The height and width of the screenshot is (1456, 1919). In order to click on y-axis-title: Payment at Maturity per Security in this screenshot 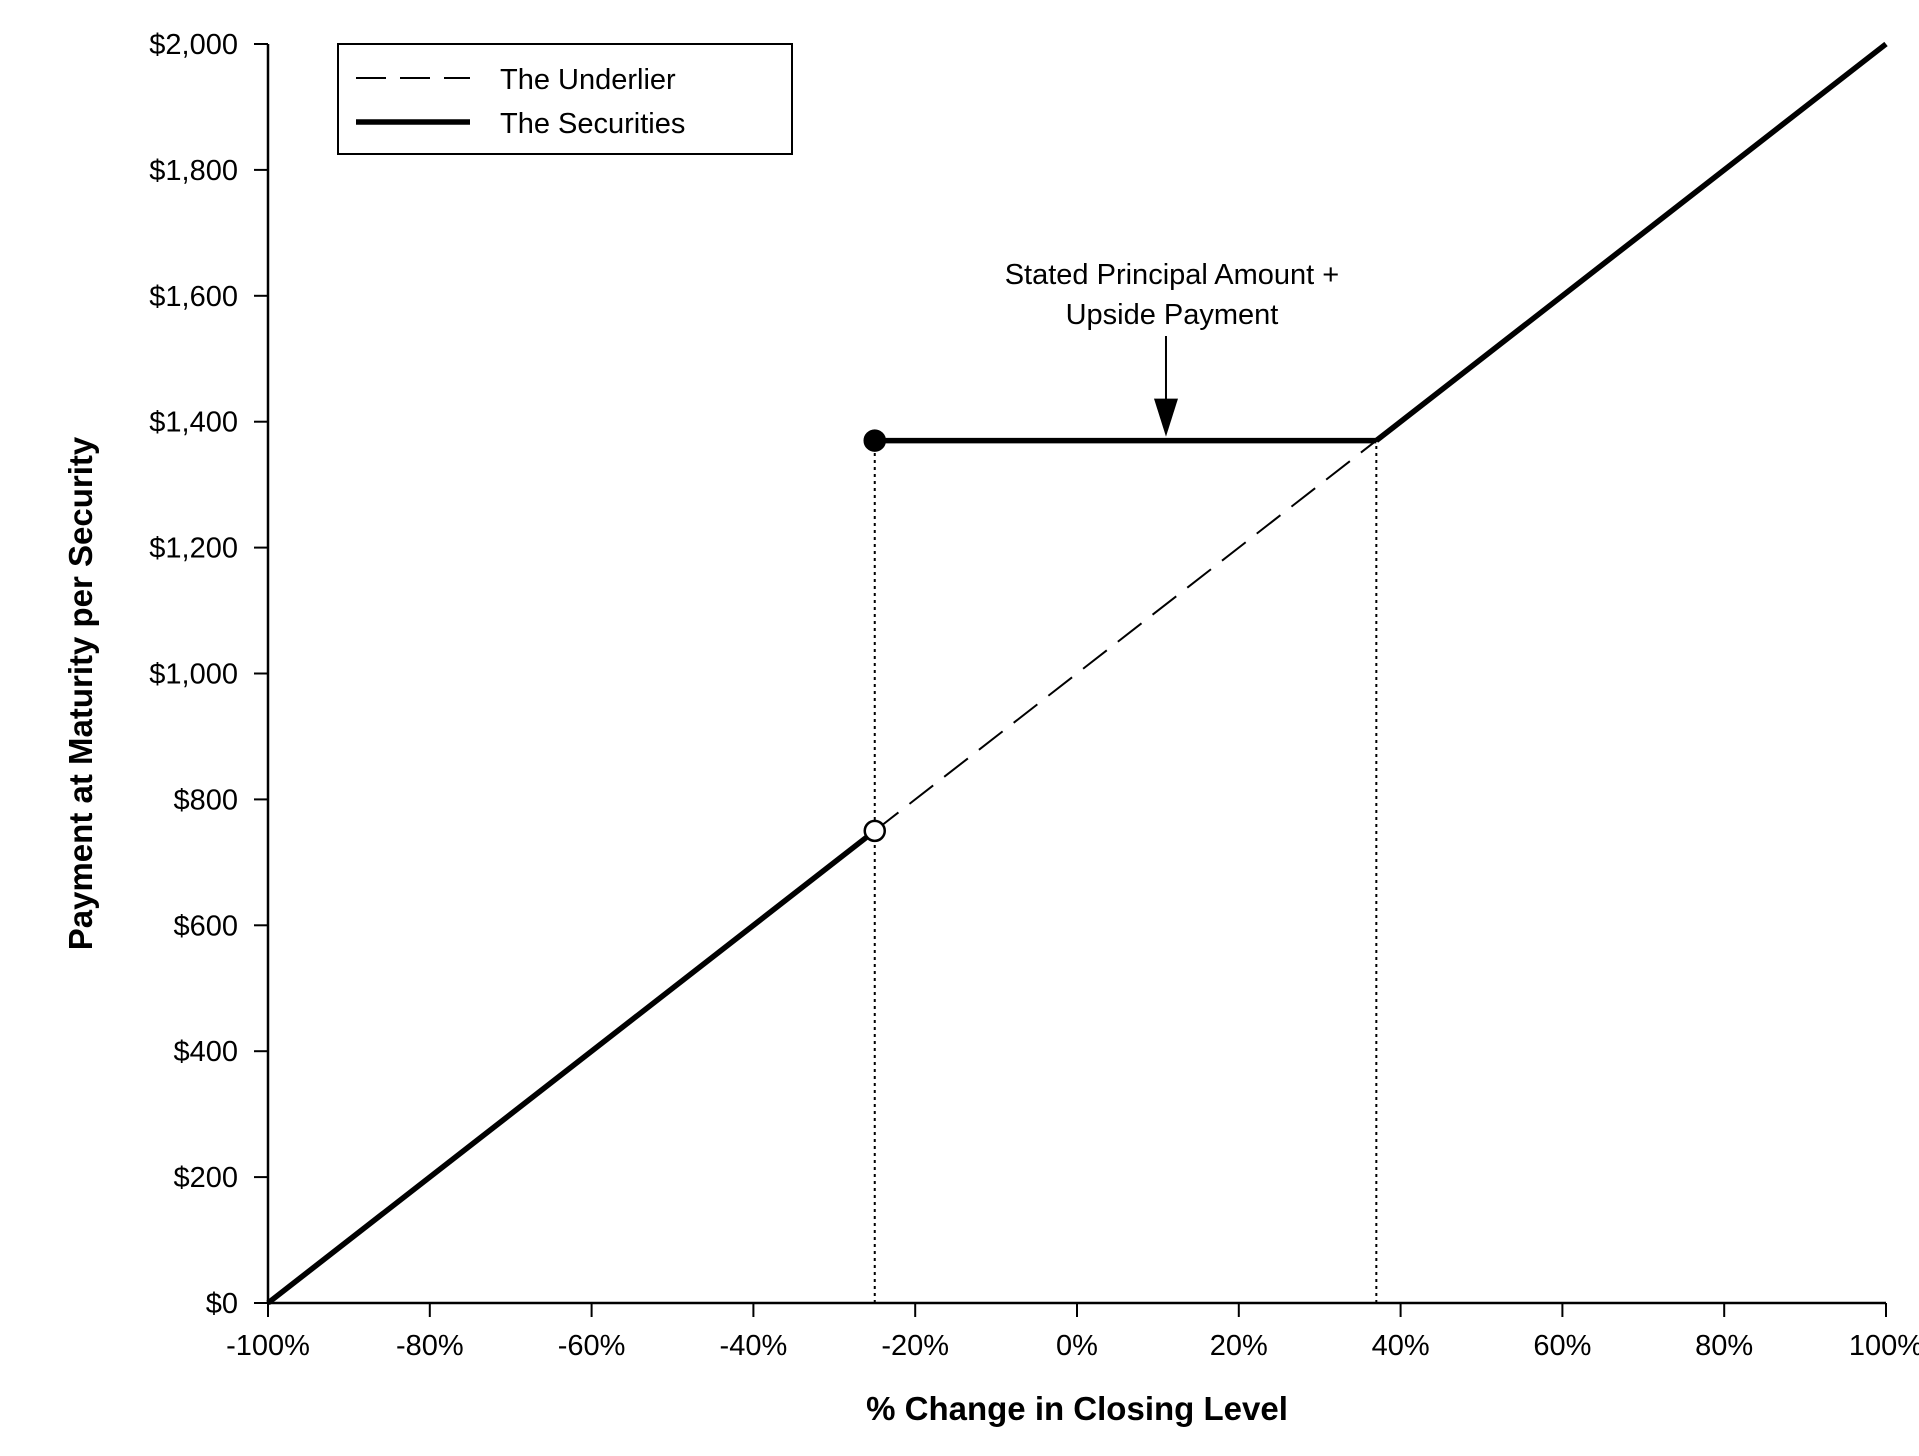, I will do `click(80, 693)`.